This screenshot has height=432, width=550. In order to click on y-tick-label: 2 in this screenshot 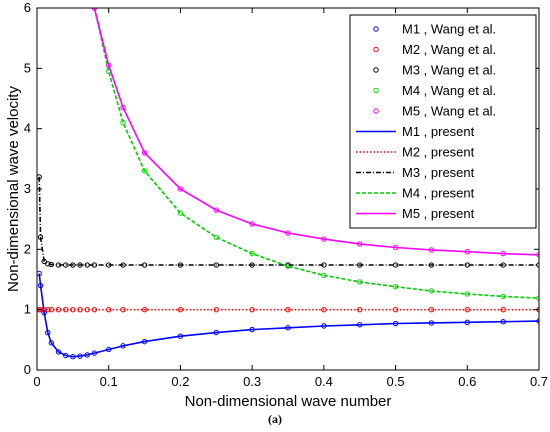, I will do `click(27, 248)`.